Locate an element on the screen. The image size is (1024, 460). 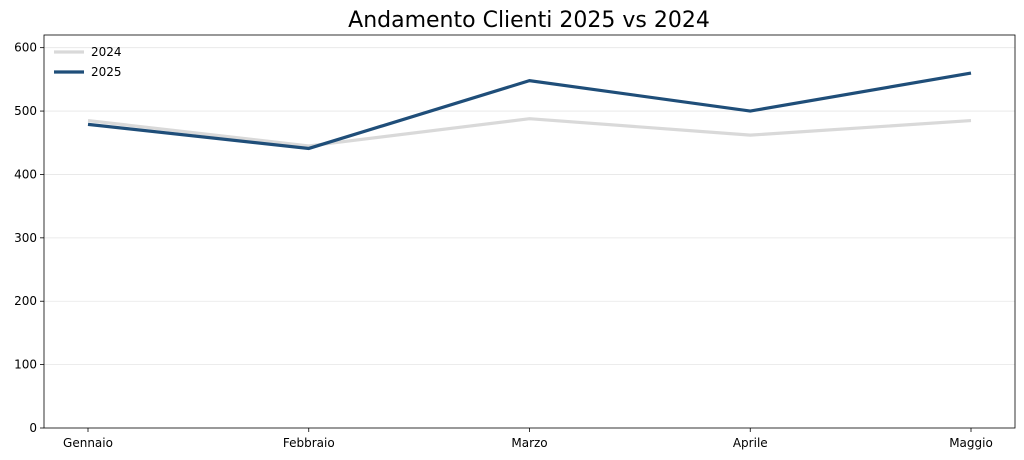
x-tick-label: Marzo is located at coordinates (529, 443).